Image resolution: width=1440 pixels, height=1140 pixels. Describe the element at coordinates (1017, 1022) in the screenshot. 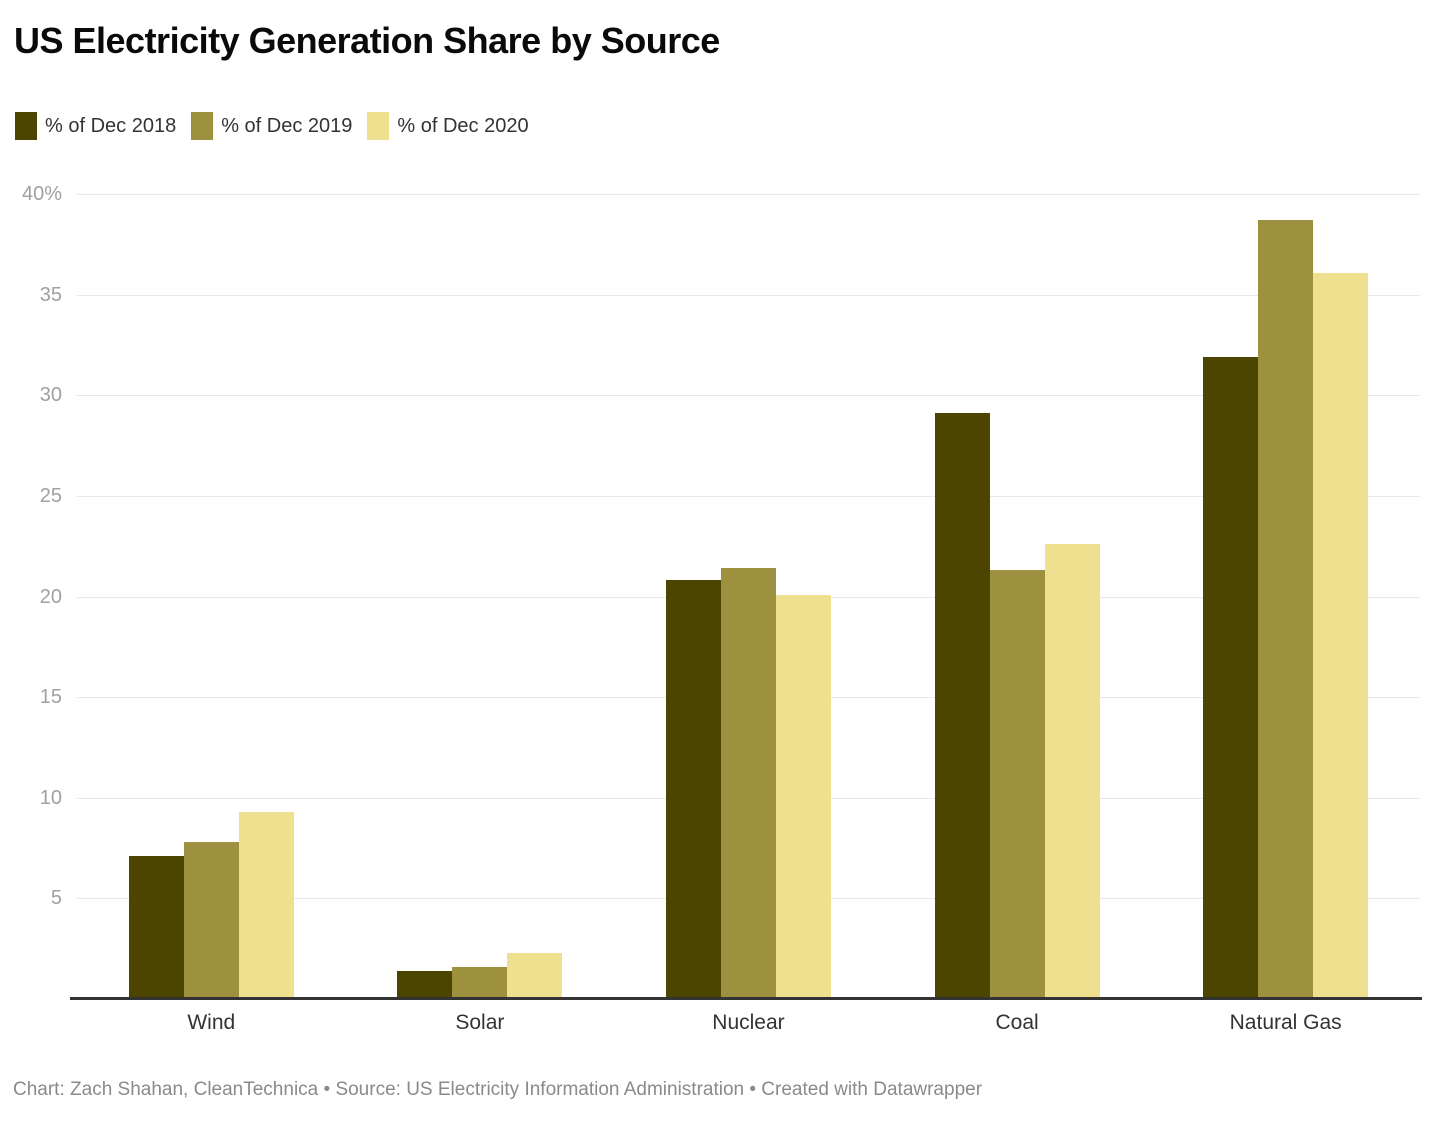

I see `x-axis-label-coal: Coal` at that location.